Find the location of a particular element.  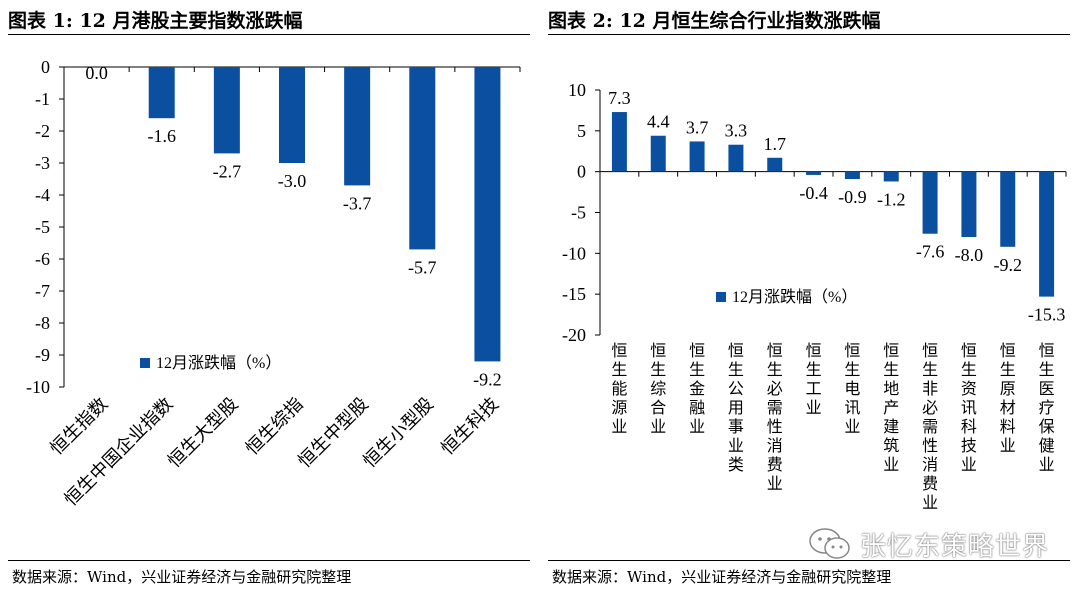

right-legend-swatch is located at coordinates (721, 297).